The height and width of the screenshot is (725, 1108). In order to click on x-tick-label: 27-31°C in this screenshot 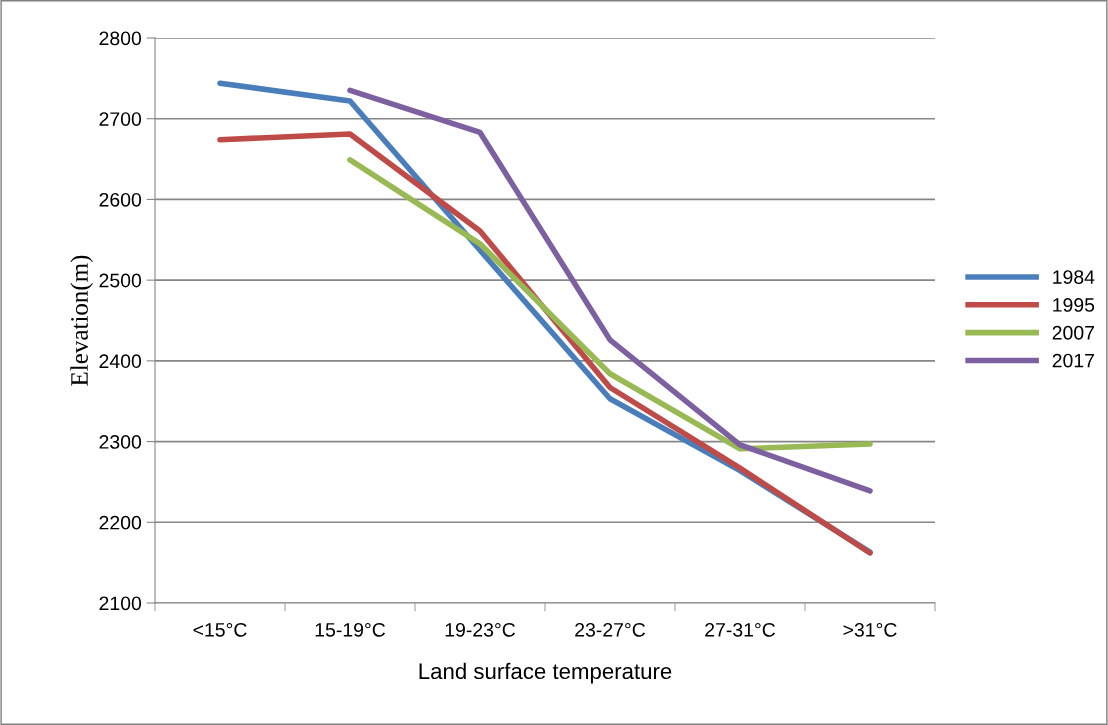, I will do `click(740, 629)`.